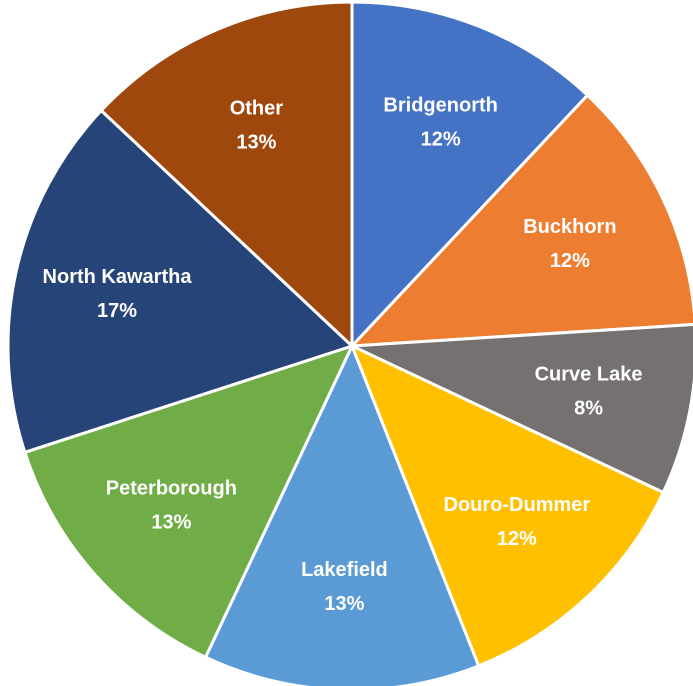 Image resolution: width=693 pixels, height=686 pixels. I want to click on pie-slice, so click(522, 409).